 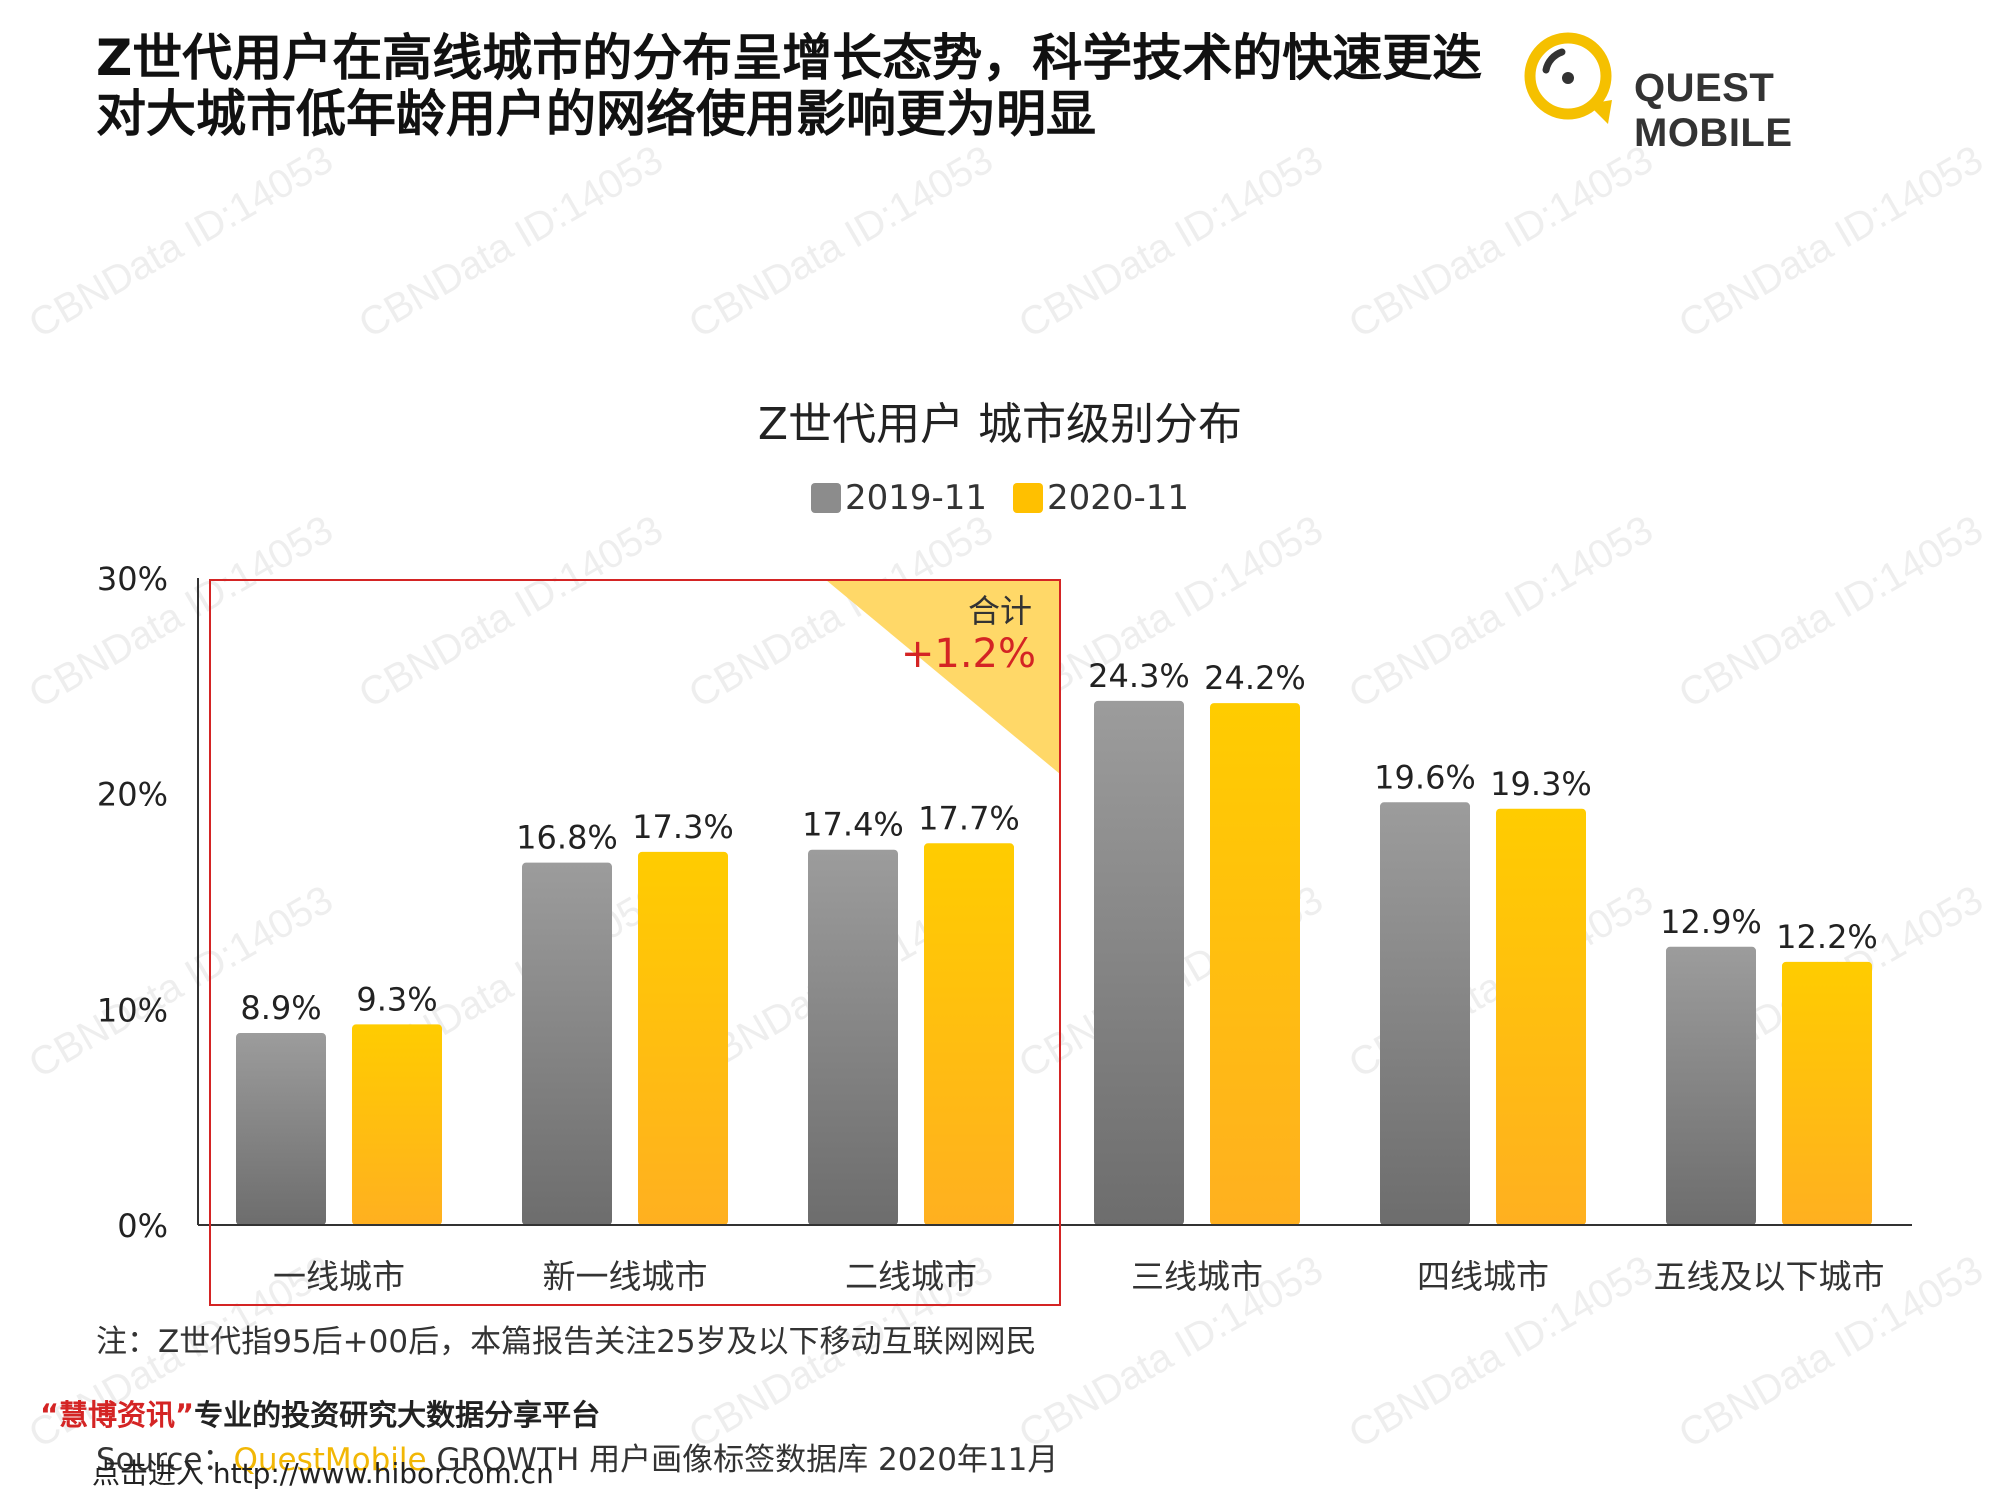 What do you see at coordinates (142, 1226) in the screenshot?
I see `y-tick-label-0: 0%` at bounding box center [142, 1226].